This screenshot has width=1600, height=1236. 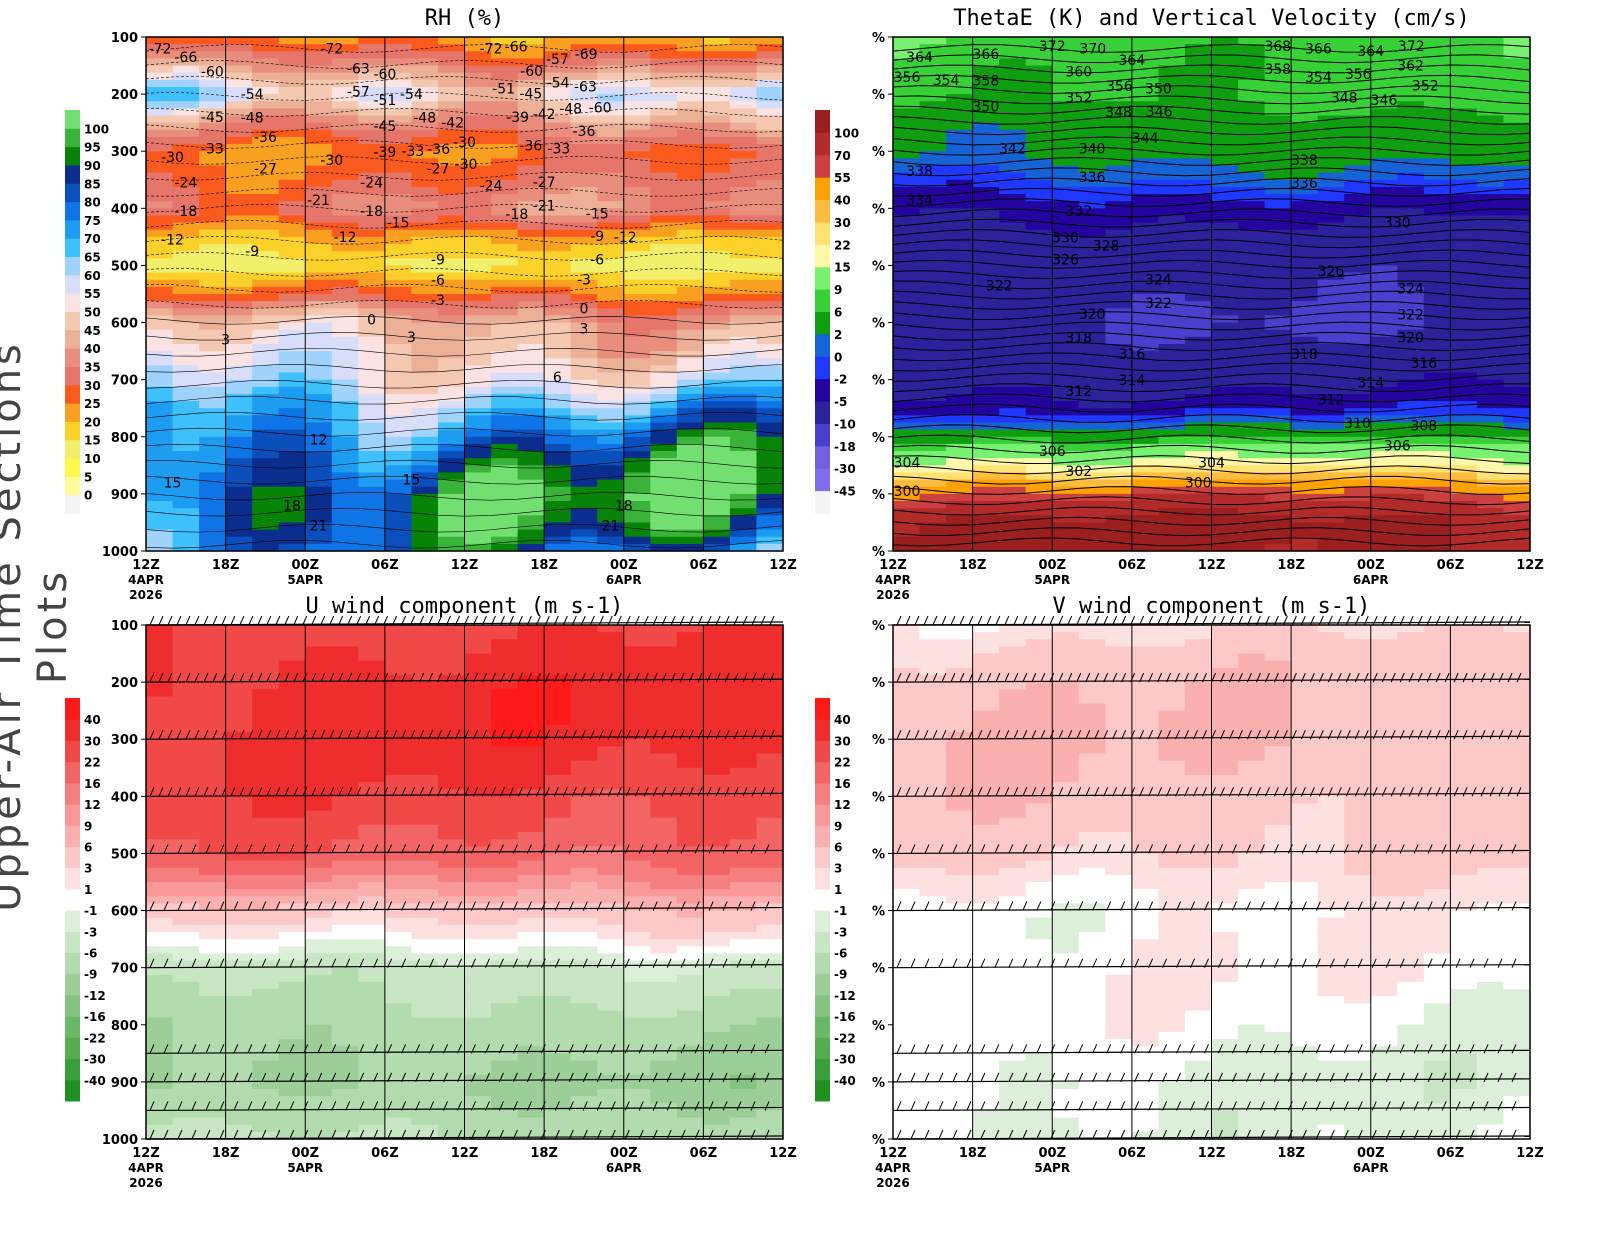 What do you see at coordinates (1530, 565) in the screenshot?
I see `x-tick-label: 12Z` at bounding box center [1530, 565].